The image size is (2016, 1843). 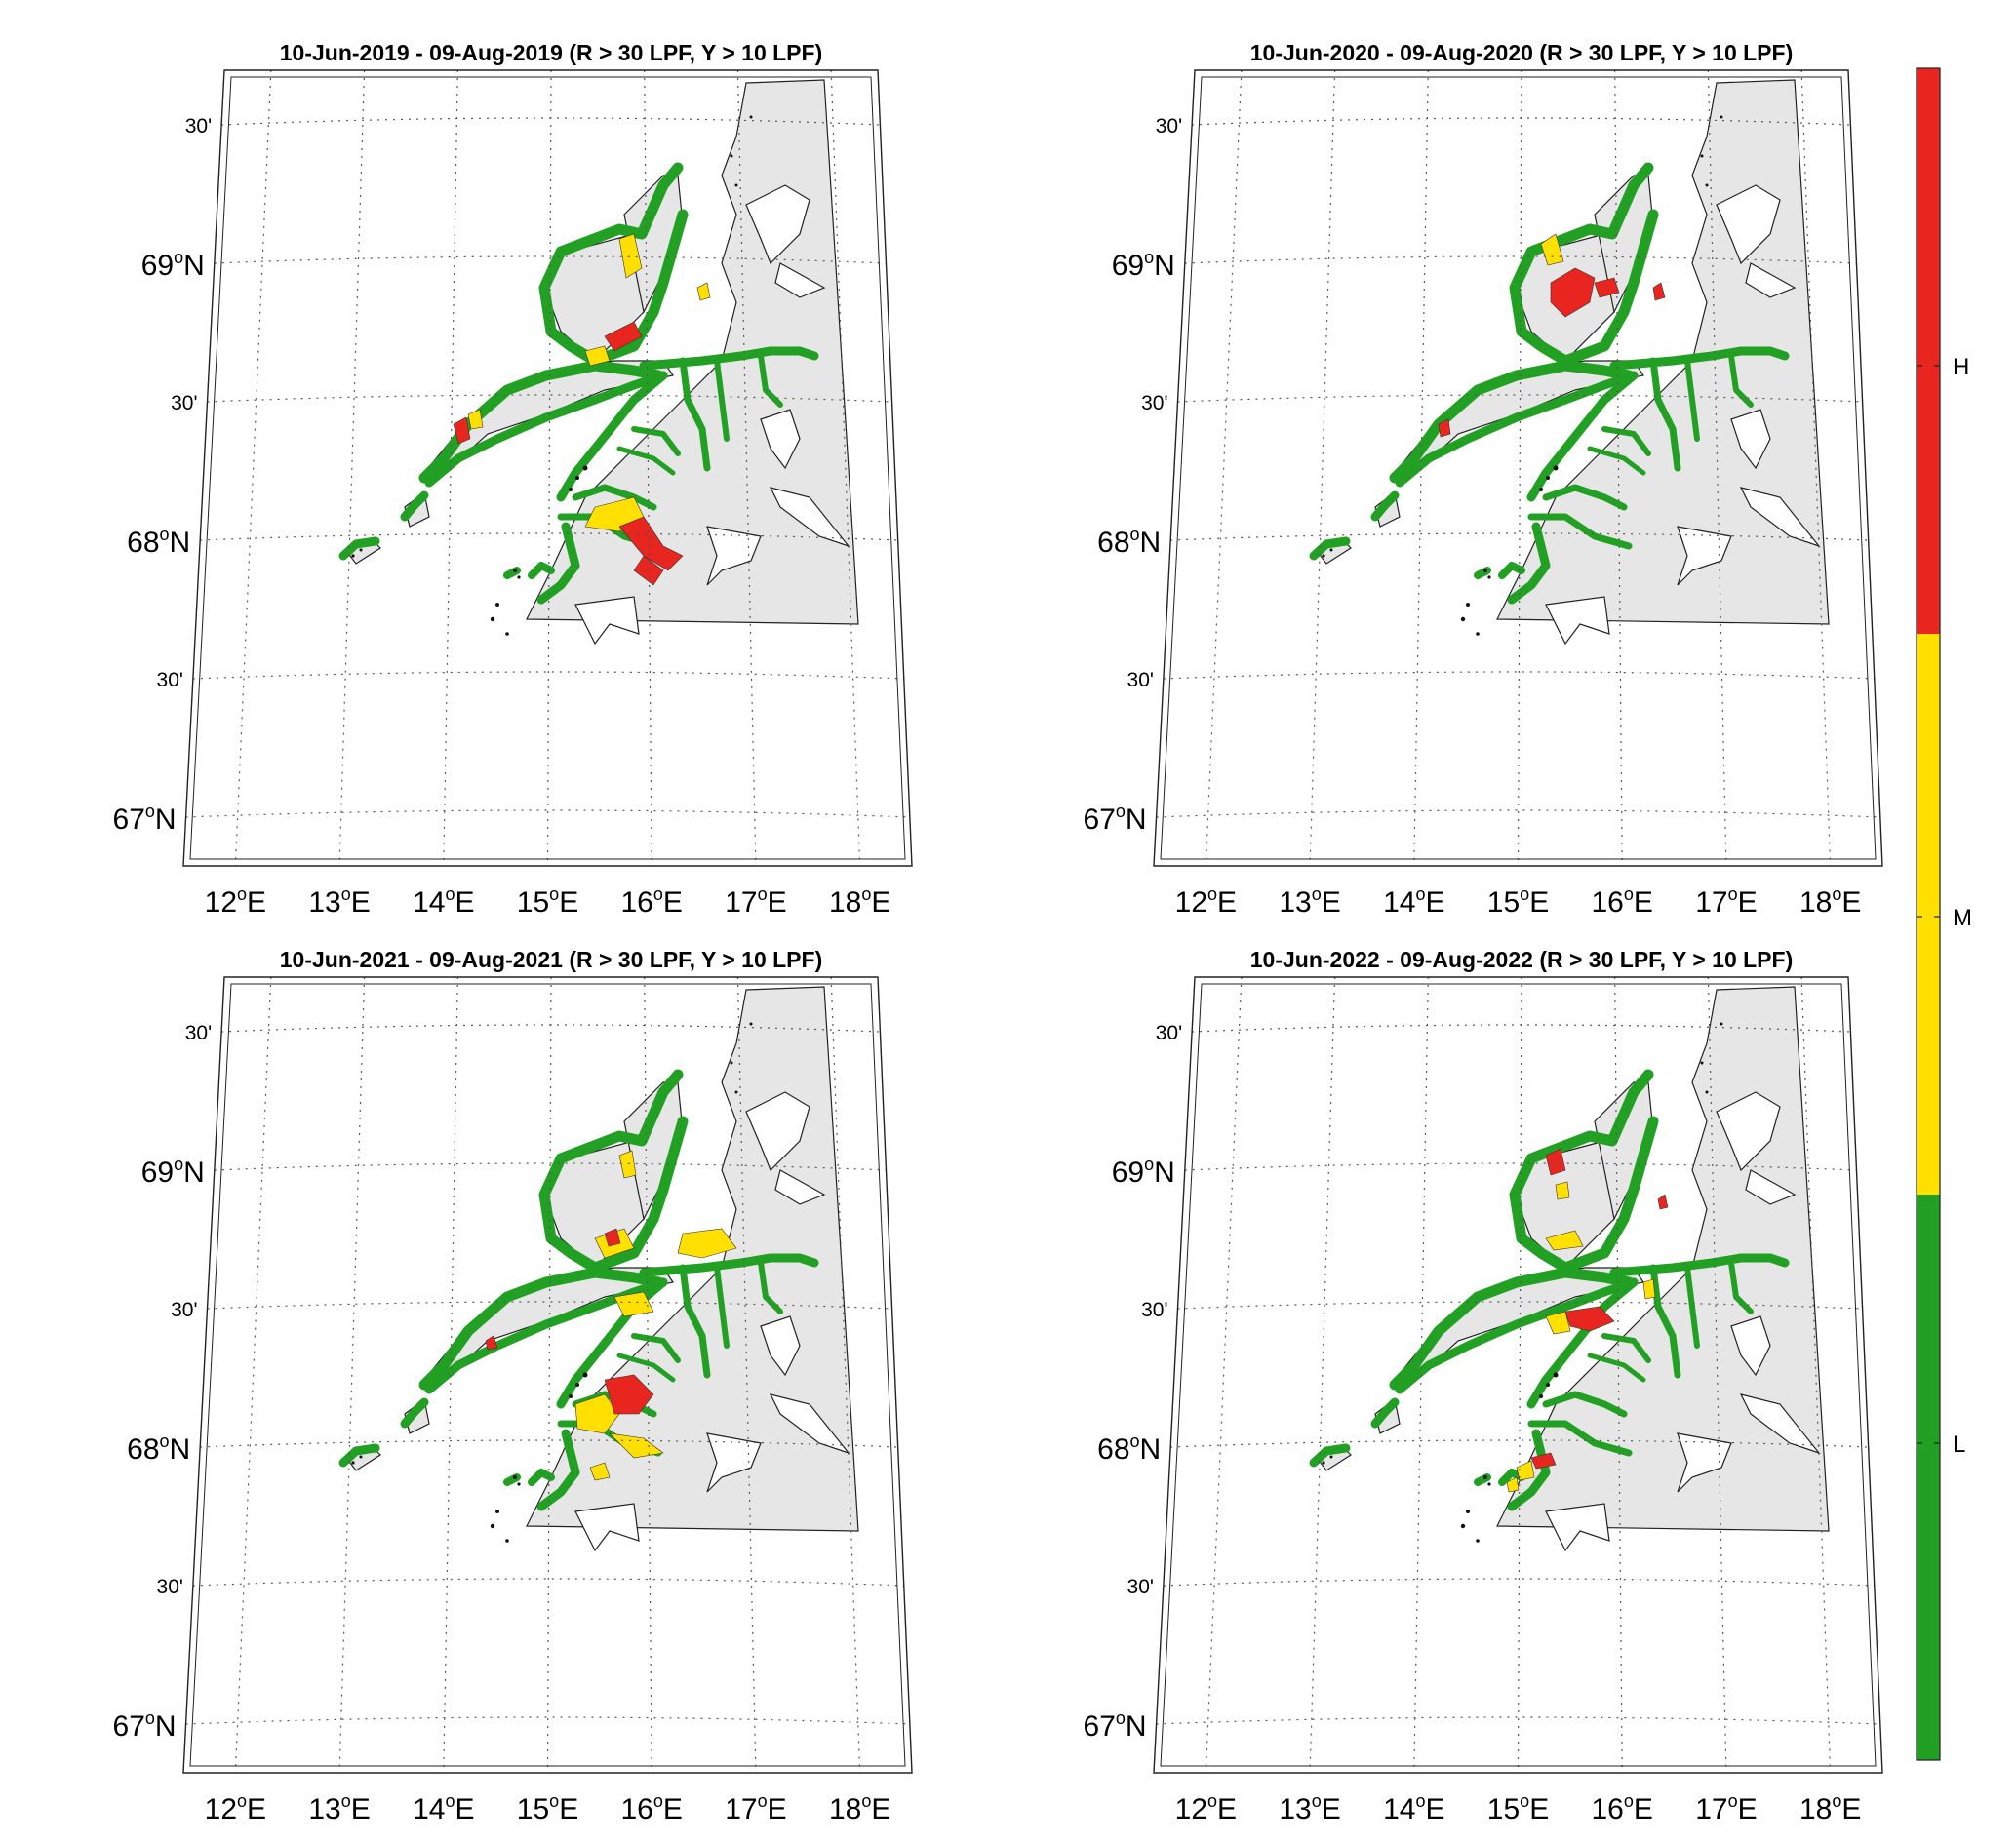 What do you see at coordinates (1959, 1444) in the screenshot?
I see `colorbar-label-low: L` at bounding box center [1959, 1444].